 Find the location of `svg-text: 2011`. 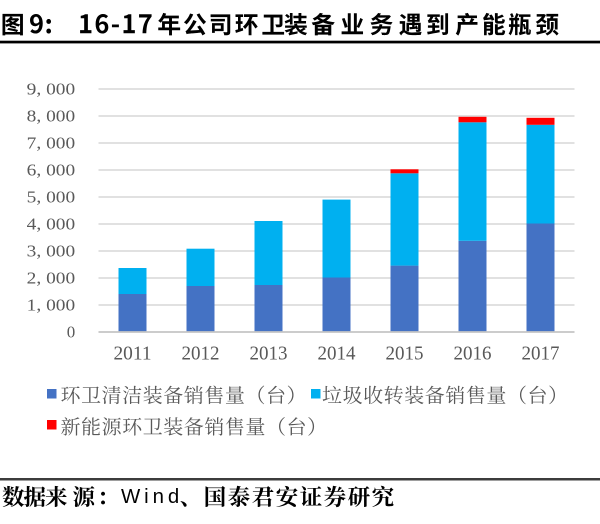

svg-text: 2011 is located at coordinates (133, 354).